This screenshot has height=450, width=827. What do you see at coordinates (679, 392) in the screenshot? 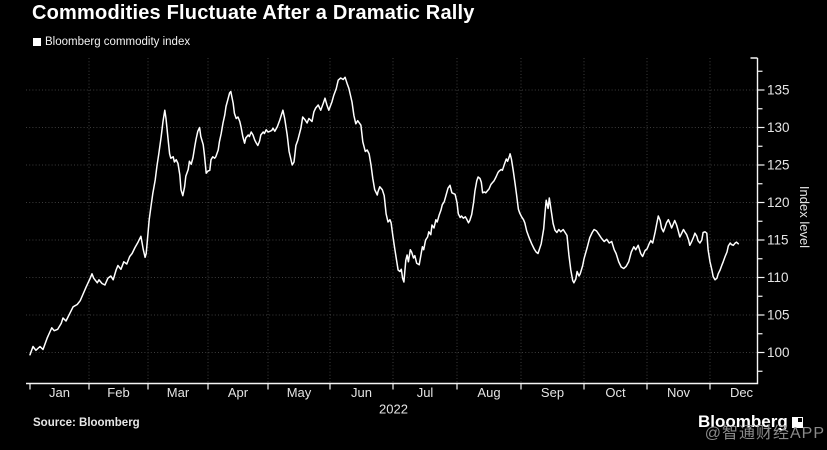
I see `x-tick-label: Nov` at bounding box center [679, 392].